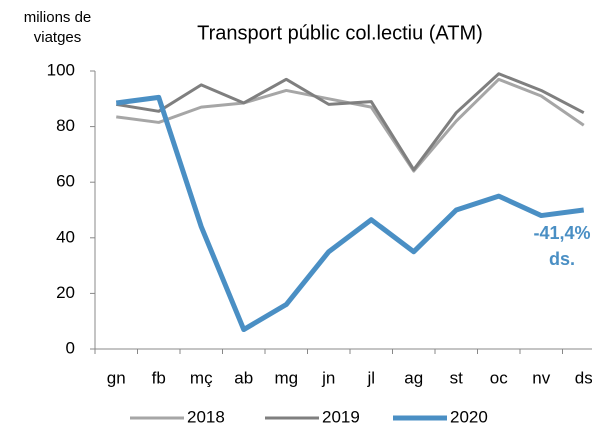  What do you see at coordinates (457, 377) in the screenshot?
I see `x-tick-label: st` at bounding box center [457, 377].